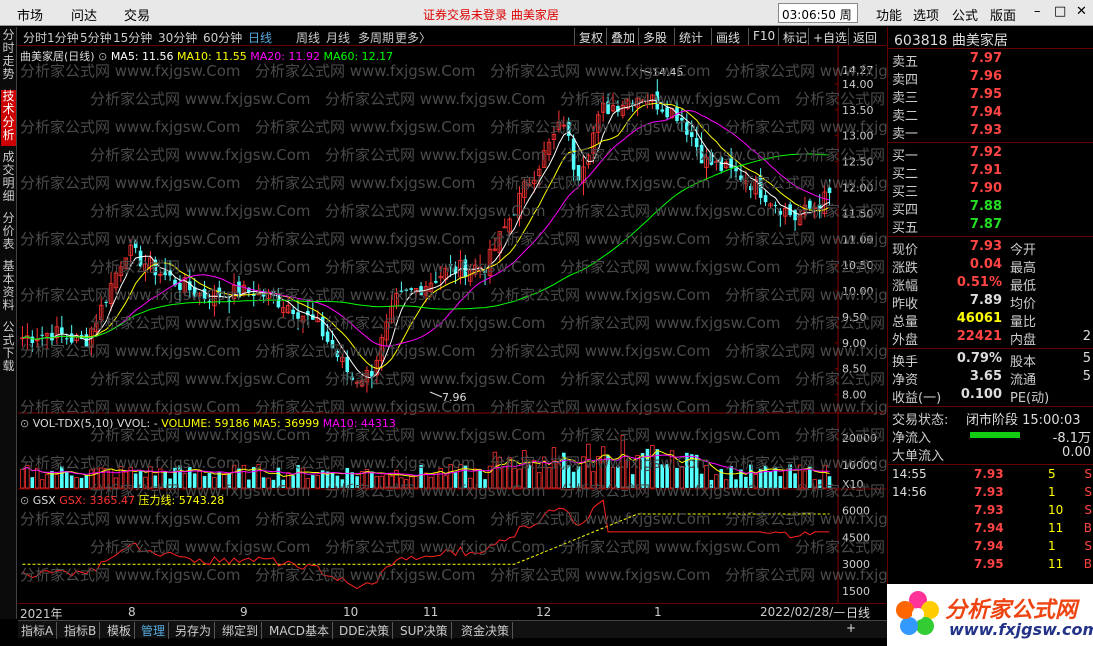  I want to click on indicator-tab-8: SUP决策, so click(424, 630).